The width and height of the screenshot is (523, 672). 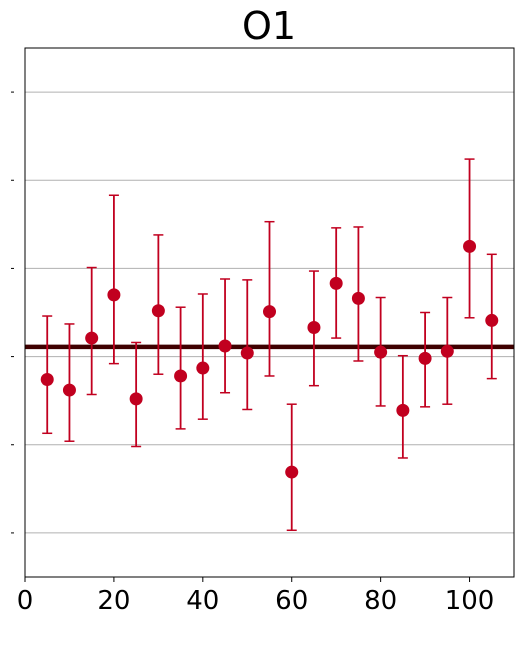 What do you see at coordinates (470, 601) in the screenshot?
I see `x-tick-label: 100` at bounding box center [470, 601].